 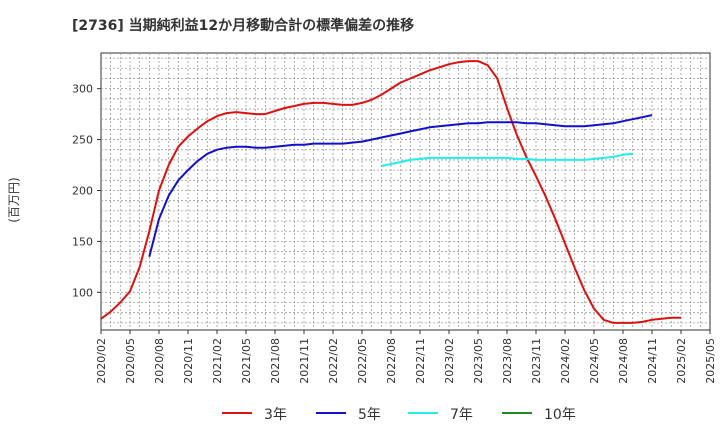 I want to click on series-line-7年, so click(x=507, y=159).